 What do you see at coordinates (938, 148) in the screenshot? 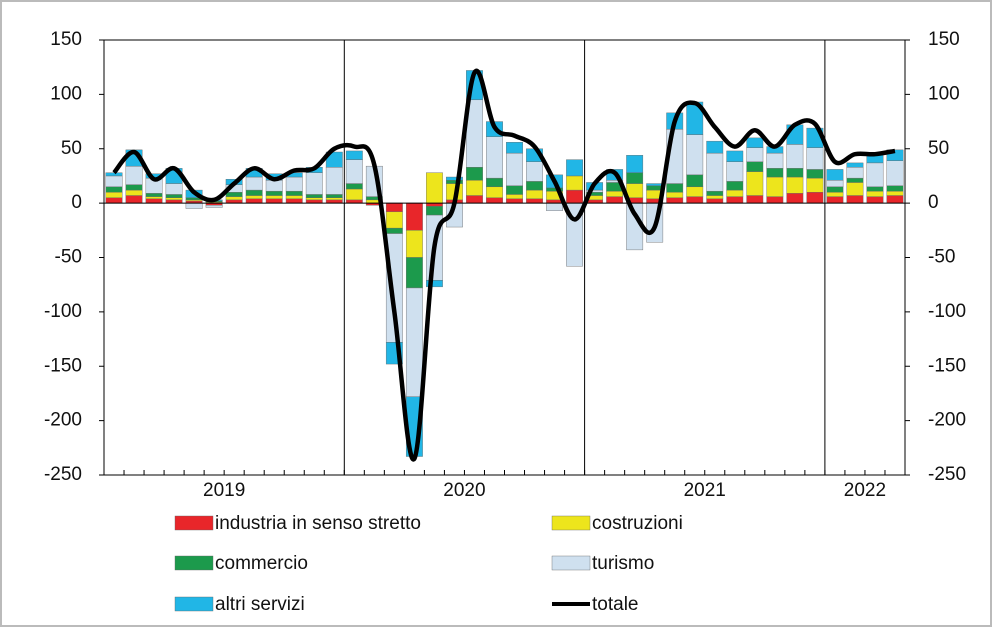
I see `y2-tick-label: 50` at bounding box center [938, 148].